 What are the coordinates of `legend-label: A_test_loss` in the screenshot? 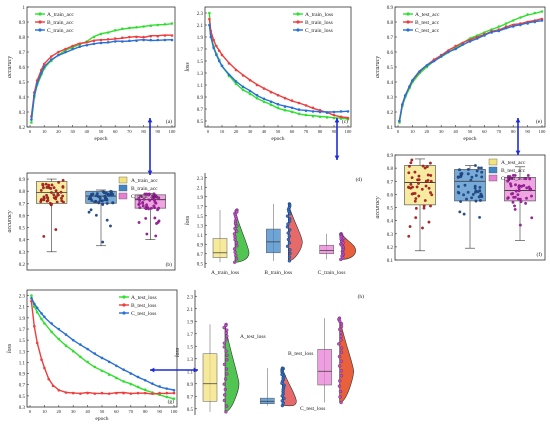 It's located at (144, 298).